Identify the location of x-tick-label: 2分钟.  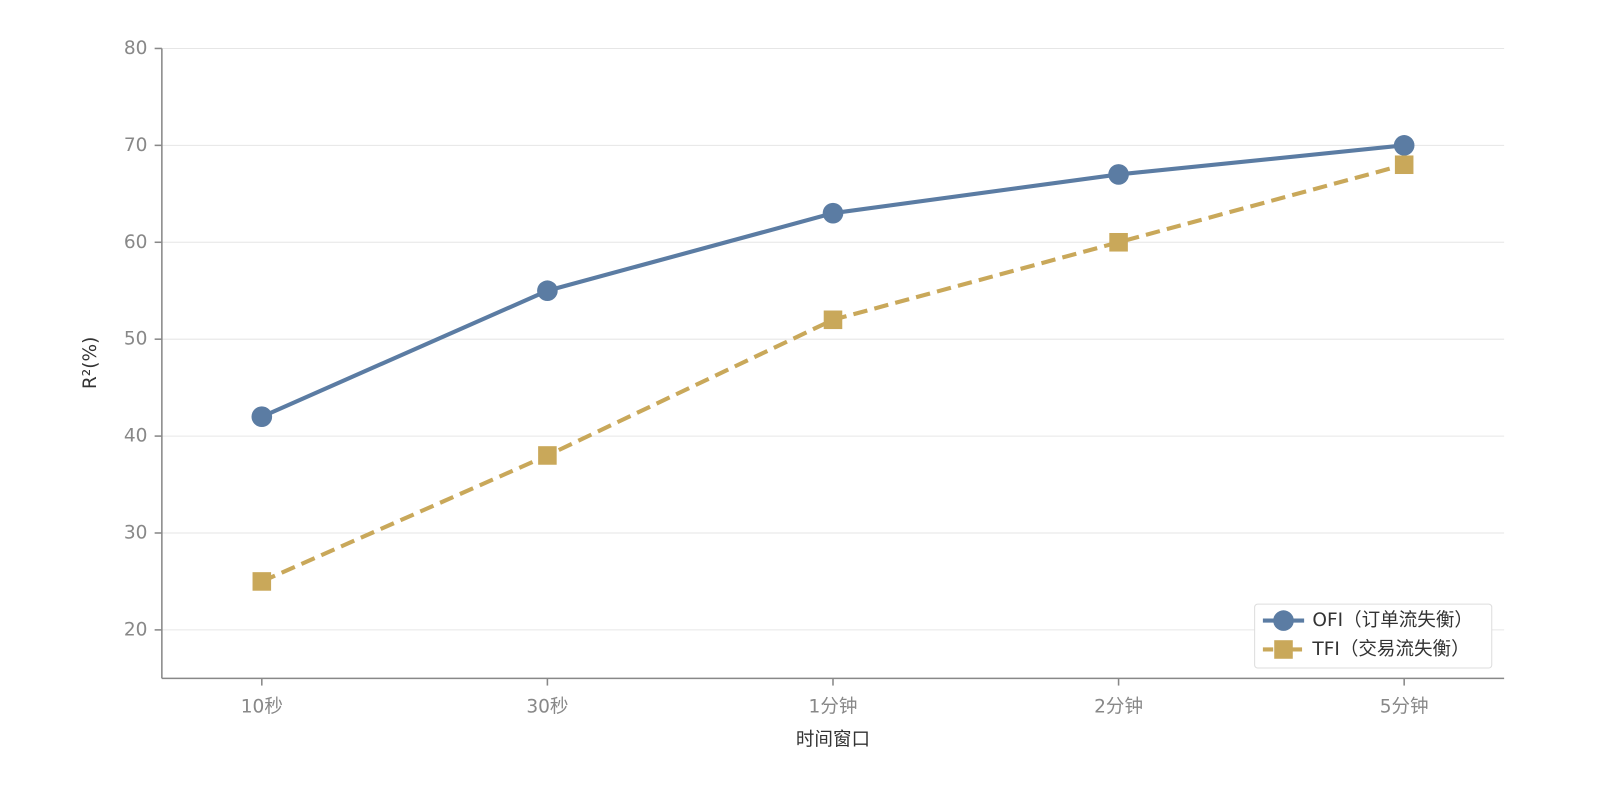
(1118, 707).